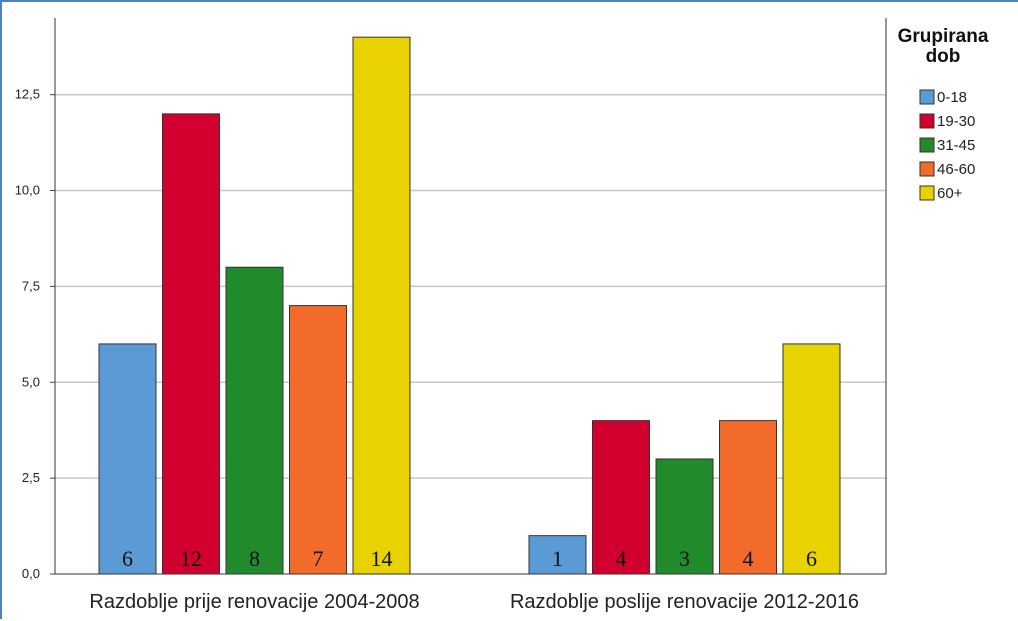 This screenshot has width=1018, height=621. Describe the element at coordinates (956, 169) in the screenshot. I see `legend-label: 46-60` at that location.